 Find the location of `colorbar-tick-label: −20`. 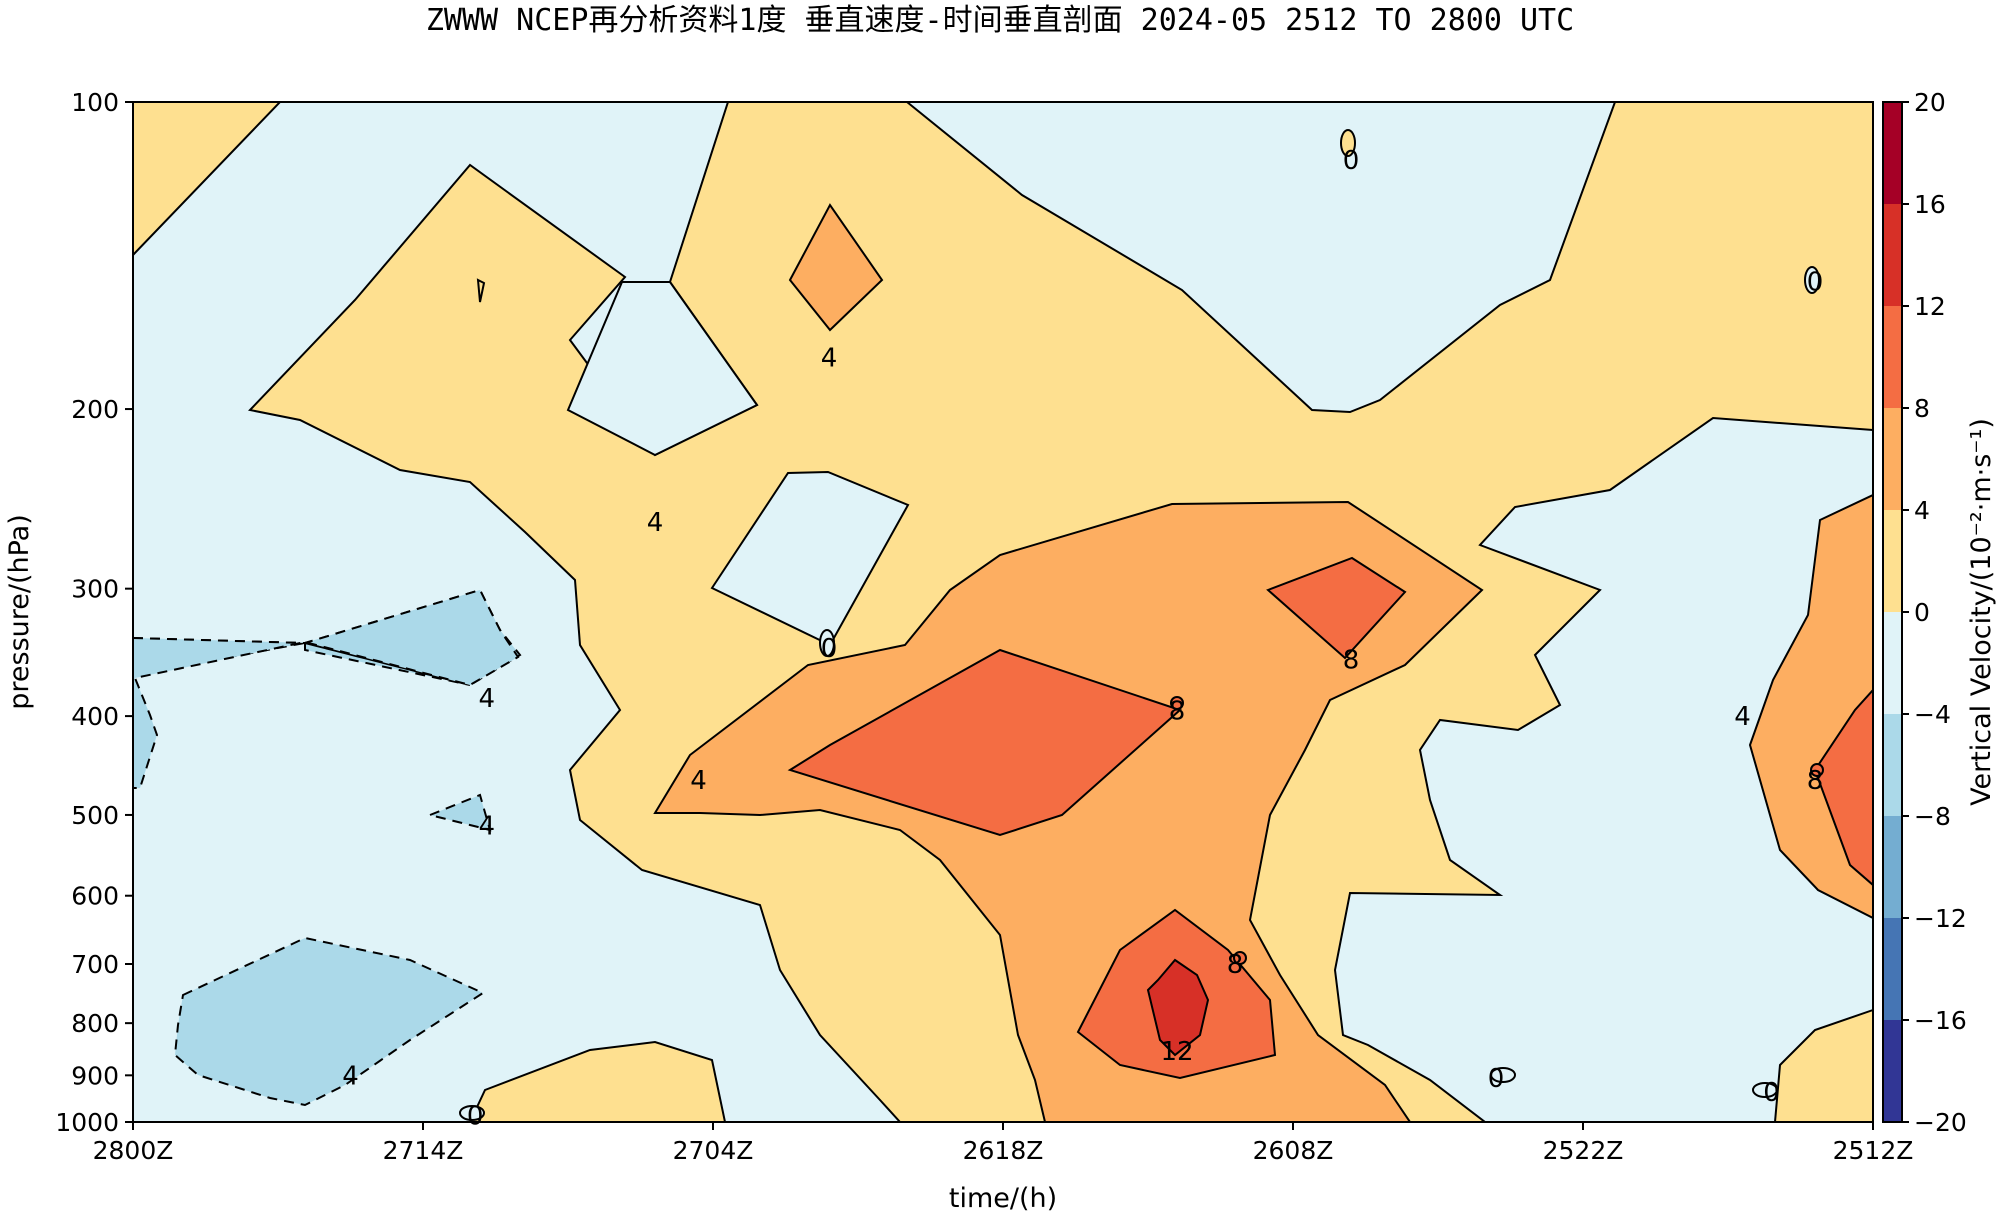

colorbar-tick-label: −20 is located at coordinates (1940, 1122).